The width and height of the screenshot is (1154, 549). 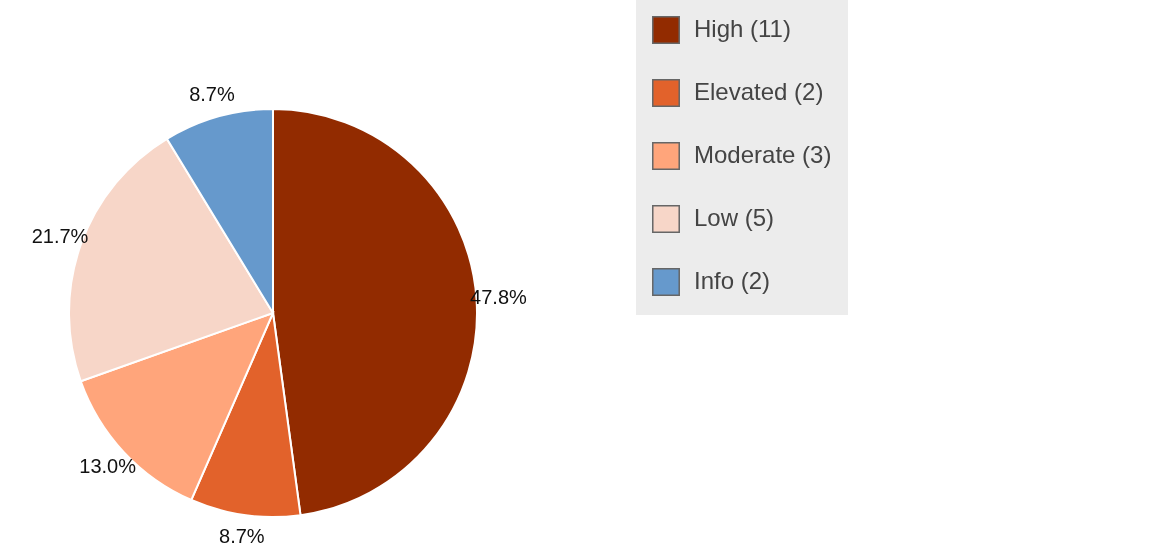 I want to click on legend-label: Low (5), so click(x=734, y=217).